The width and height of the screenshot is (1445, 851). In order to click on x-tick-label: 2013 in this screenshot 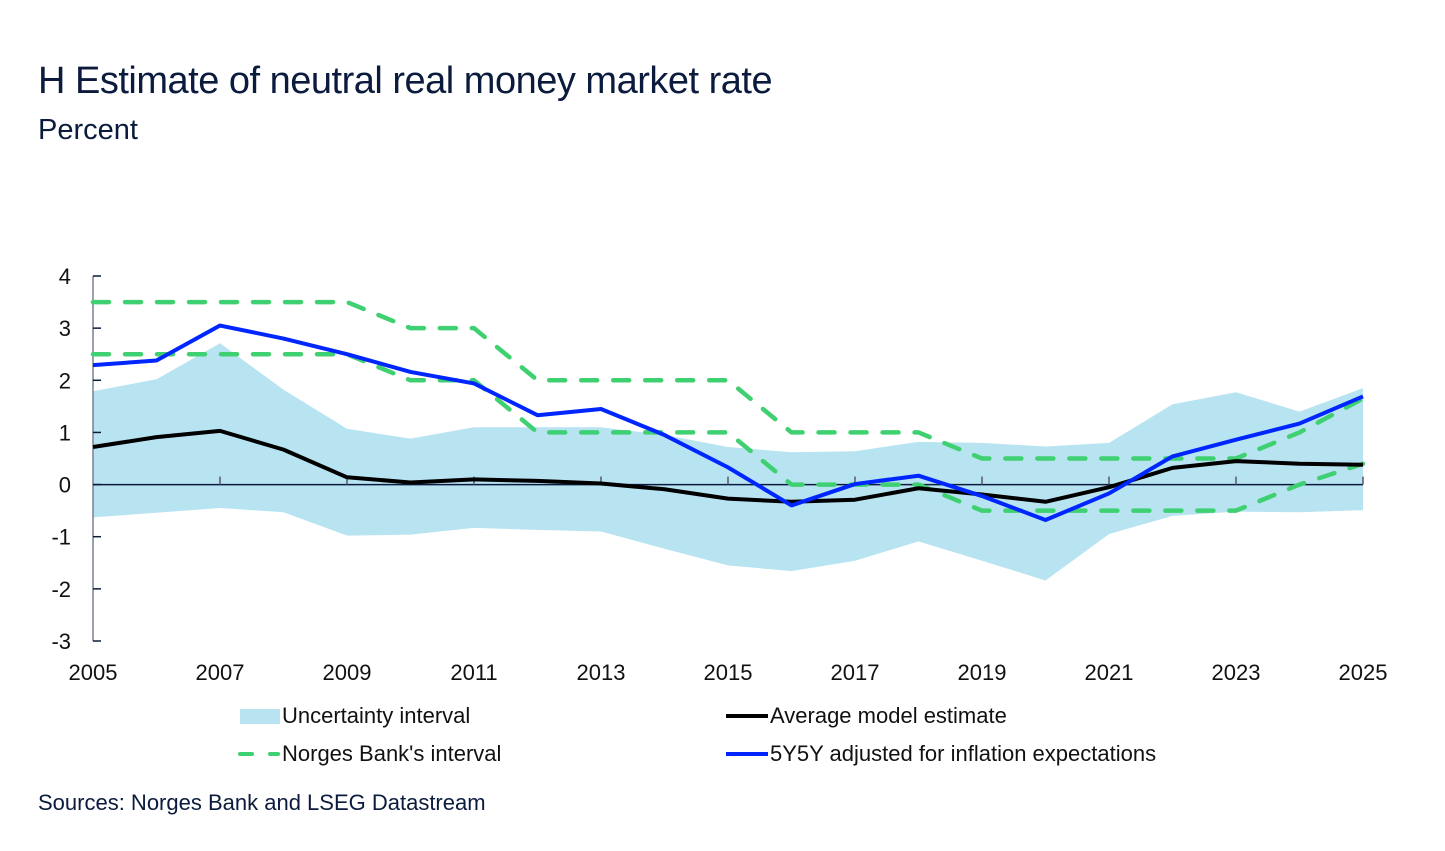, I will do `click(601, 672)`.